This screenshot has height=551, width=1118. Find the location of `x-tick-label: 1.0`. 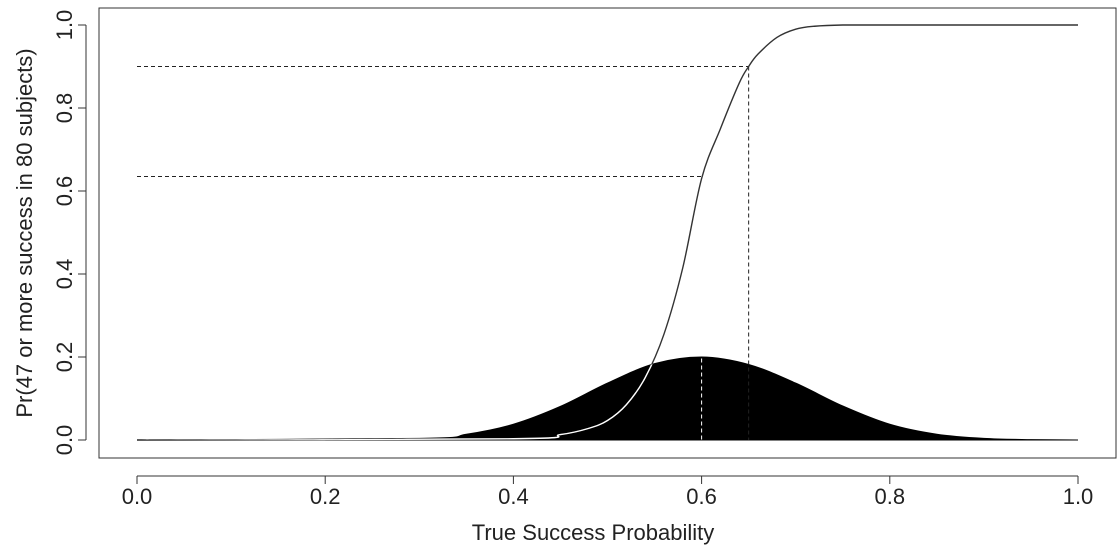

x-tick-label: 1.0 is located at coordinates (1078, 496).